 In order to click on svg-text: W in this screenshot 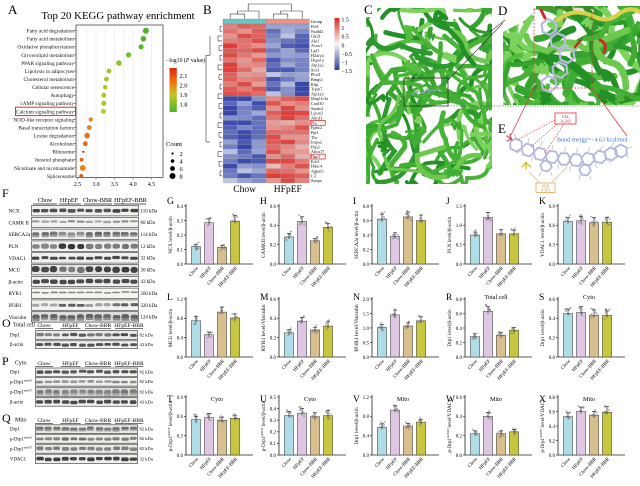, I will do `click(450, 400)`.